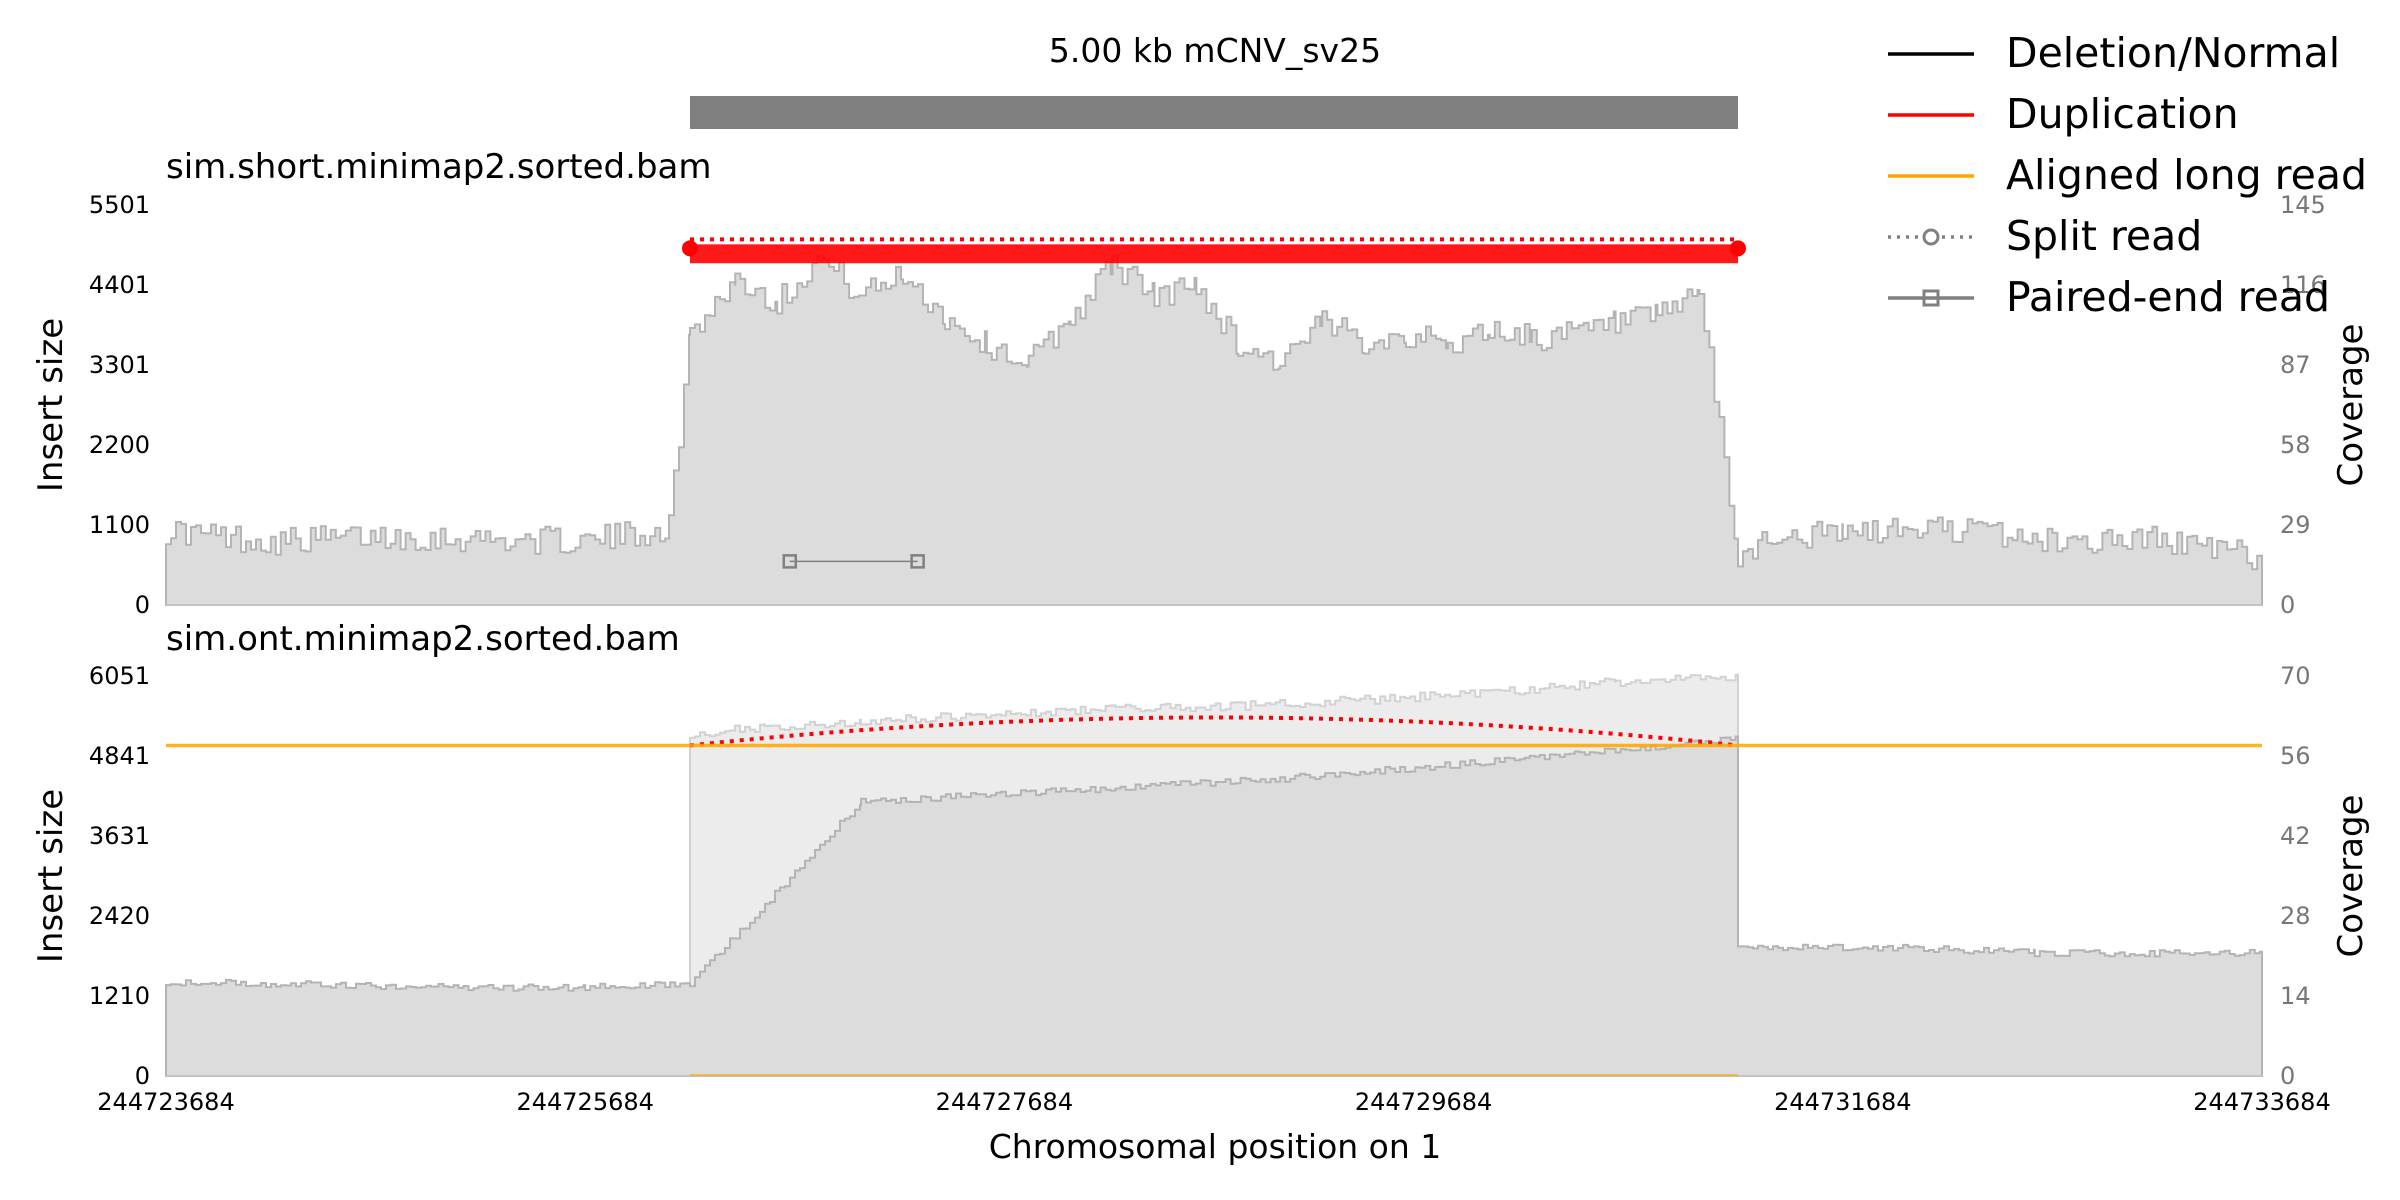  Describe the element at coordinates (2186, 175) in the screenshot. I see `legend-label: Aligned long read` at that location.